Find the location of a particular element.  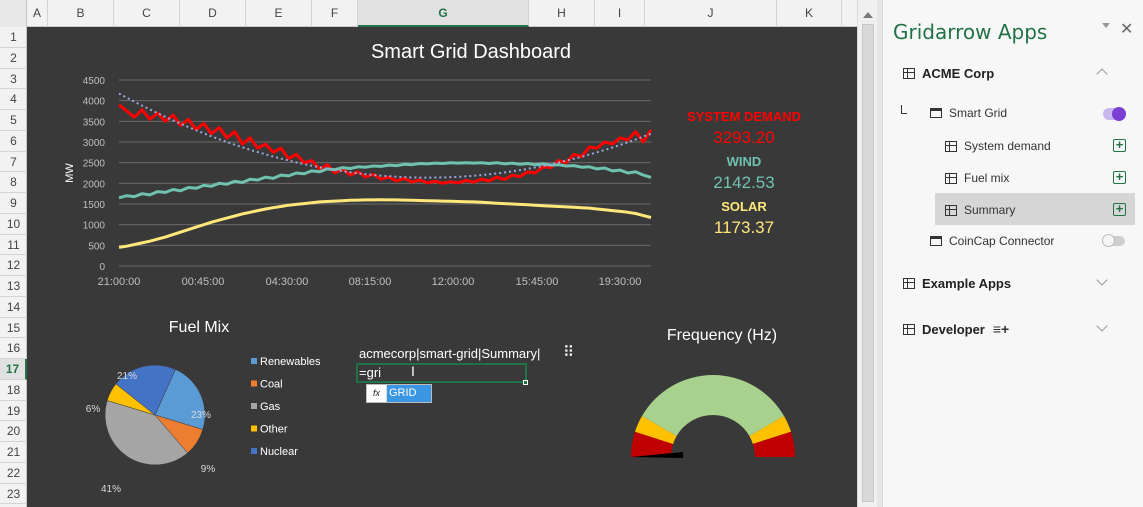

sheet-fuel-mix: Fuel mix is located at coordinates (1035, 178).